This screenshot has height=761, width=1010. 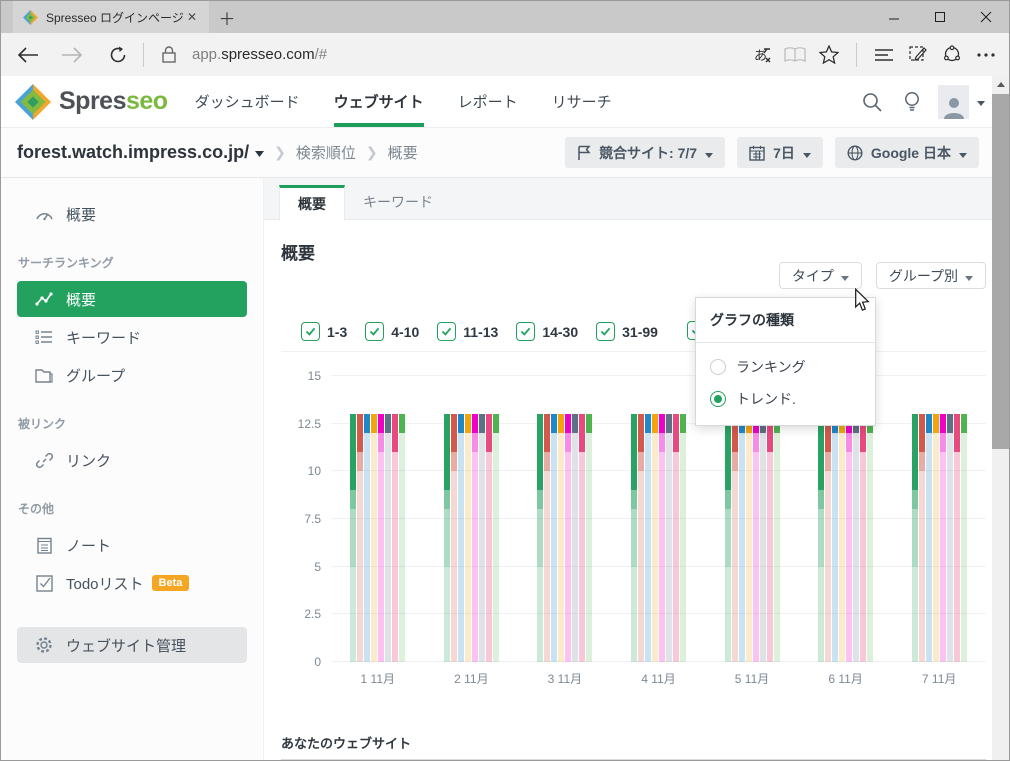 I want to click on option-ranking: ランキング, so click(x=785, y=367).